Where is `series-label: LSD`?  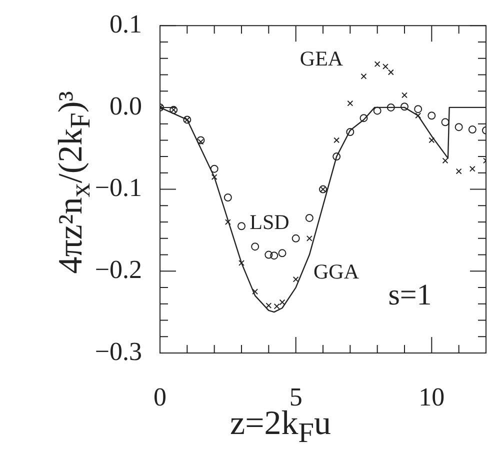
series-label: LSD is located at coordinates (270, 222).